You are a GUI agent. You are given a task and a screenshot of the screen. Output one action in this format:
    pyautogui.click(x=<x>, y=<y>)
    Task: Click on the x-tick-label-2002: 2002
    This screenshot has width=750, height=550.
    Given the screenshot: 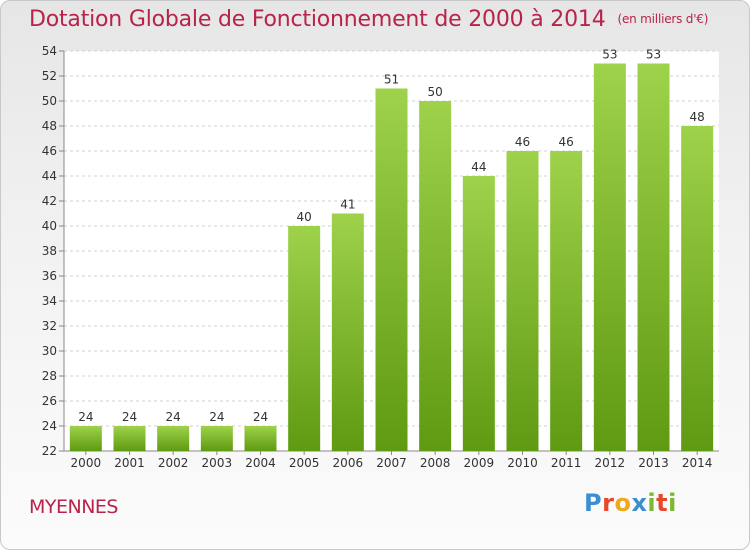 What is the action you would take?
    pyautogui.click(x=173, y=463)
    